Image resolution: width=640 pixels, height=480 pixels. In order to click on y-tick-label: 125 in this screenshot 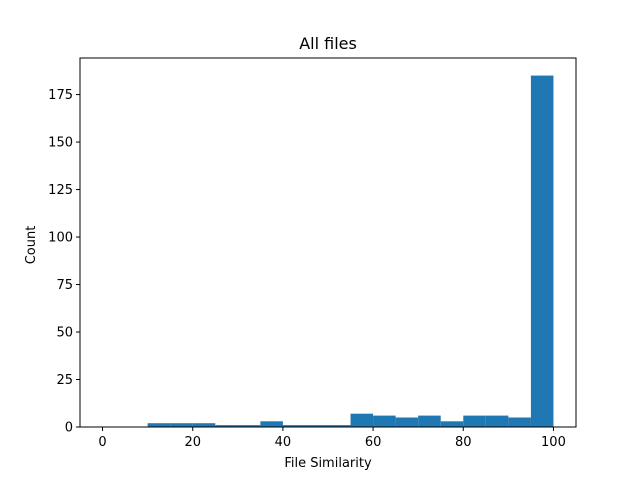, I will do `click(60, 190)`.